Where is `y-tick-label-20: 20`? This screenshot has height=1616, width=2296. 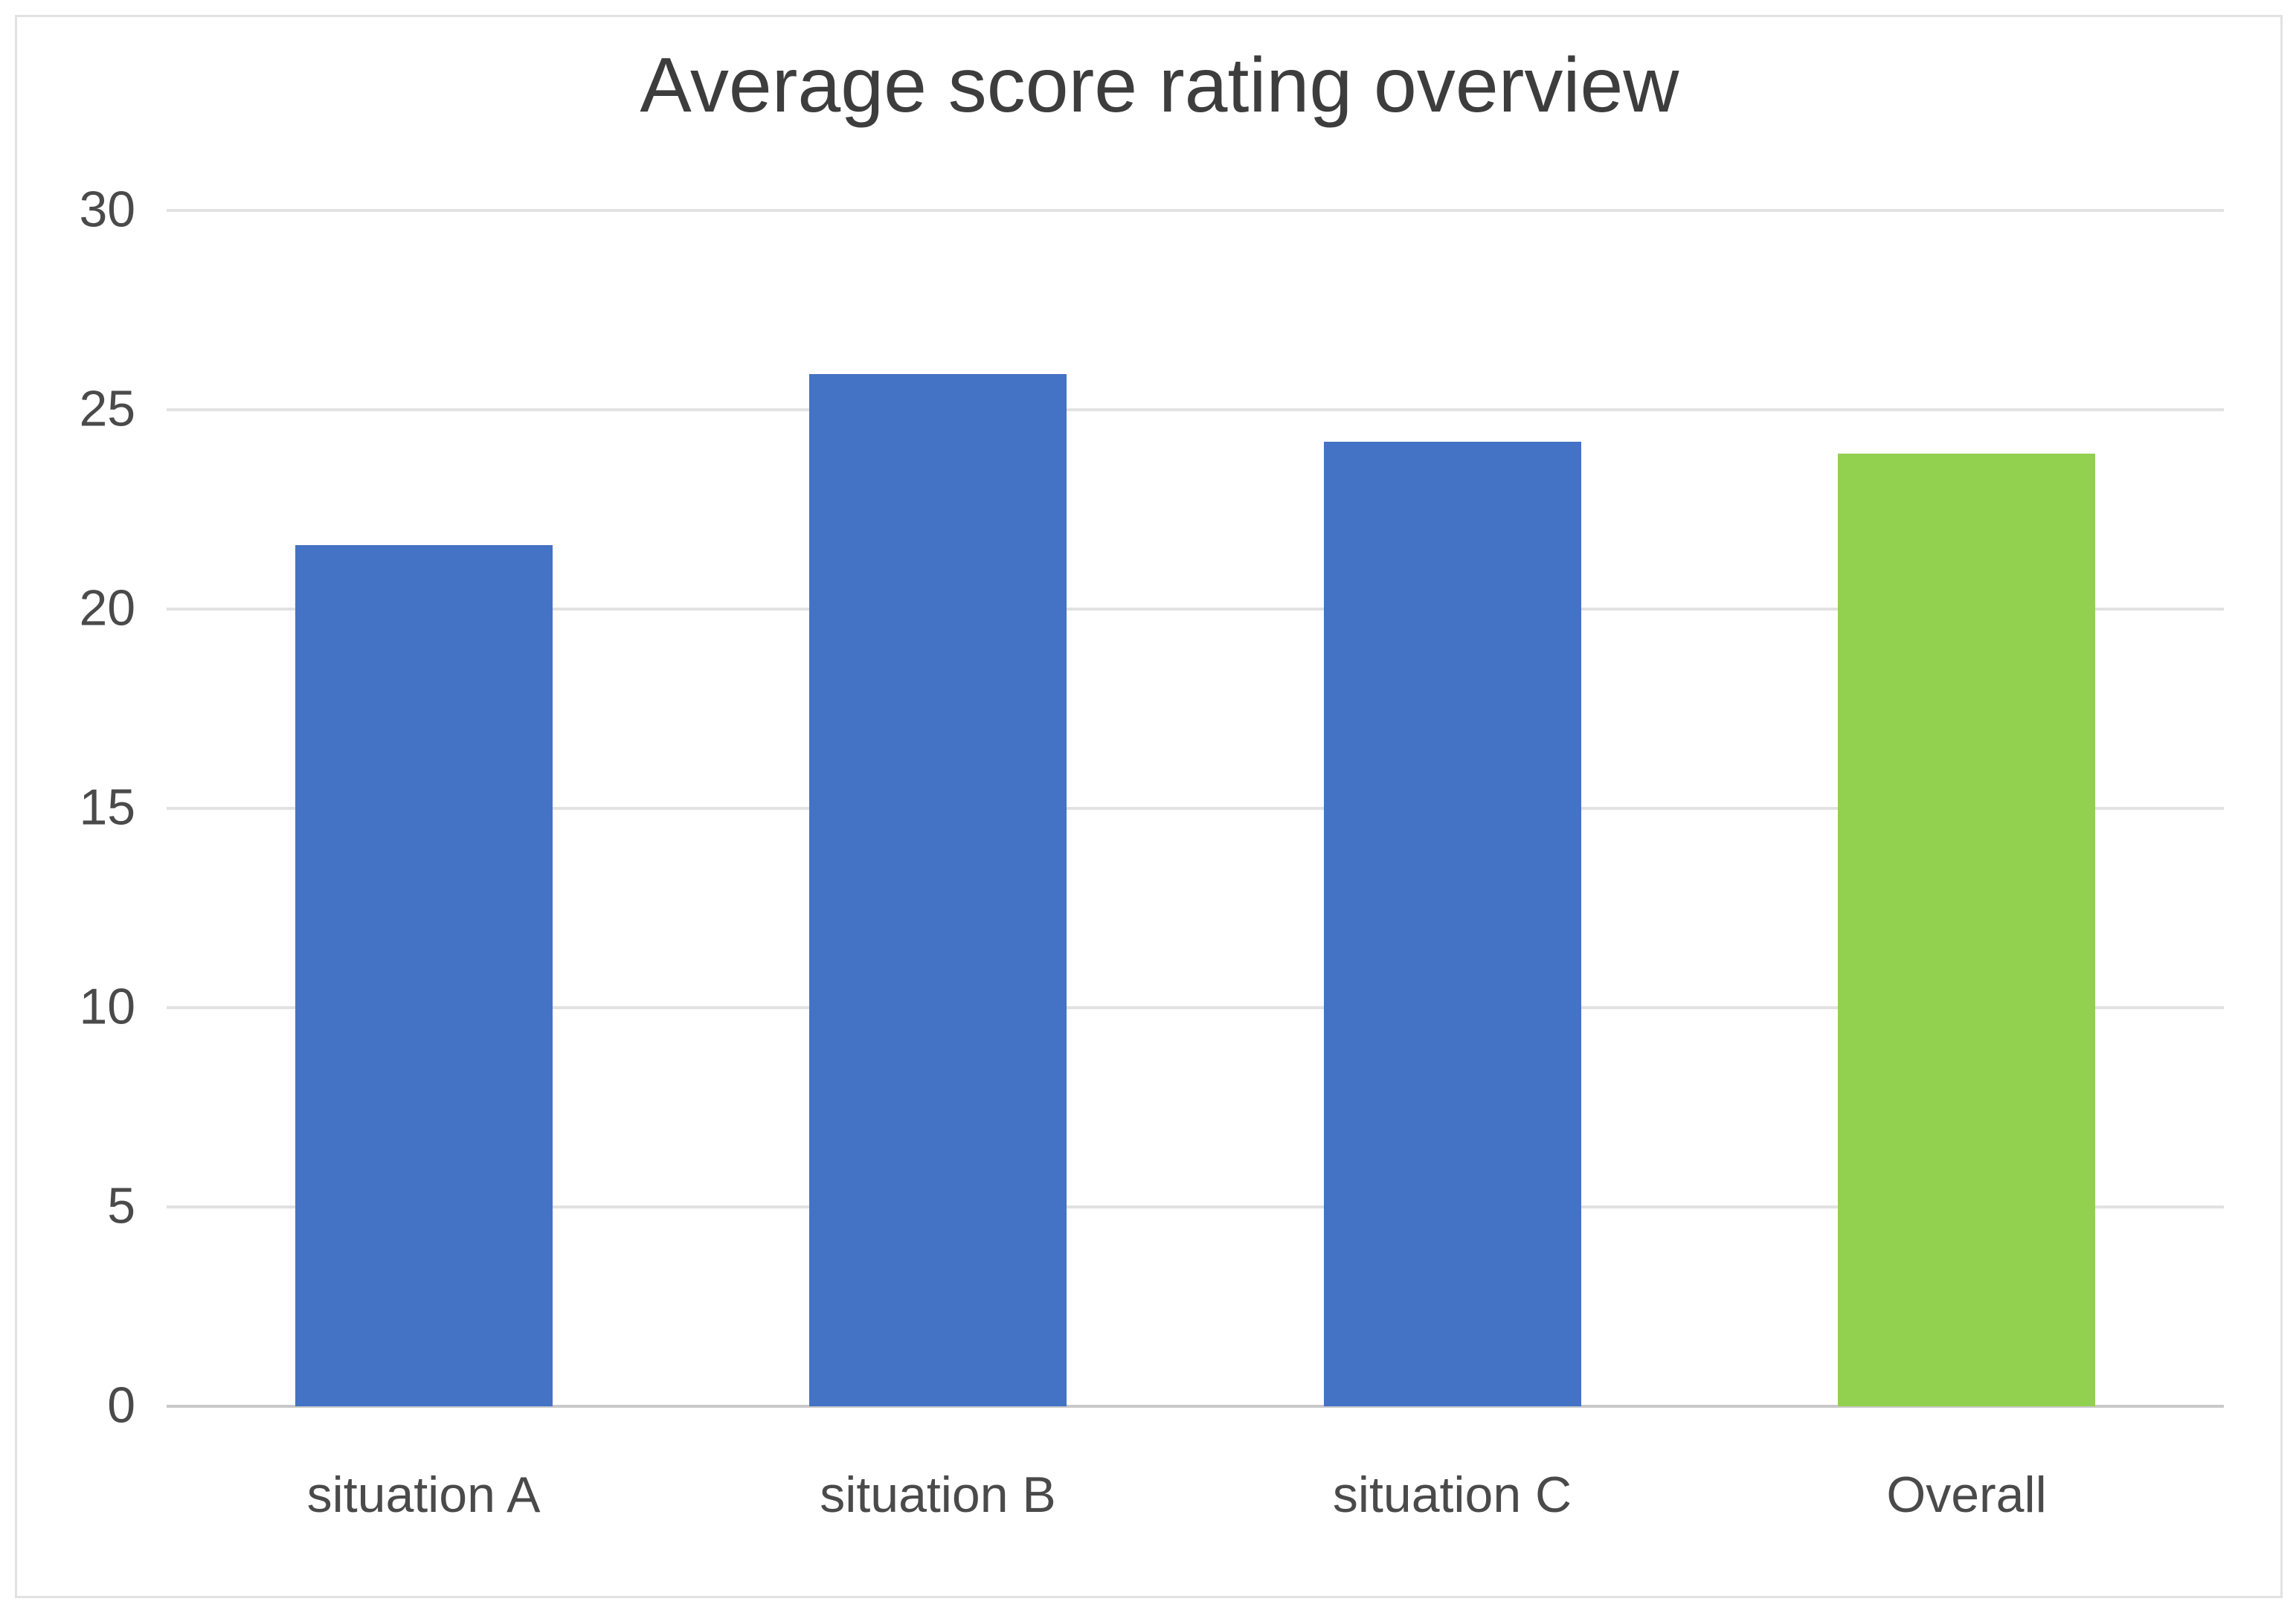
y-tick-label-20: 20 is located at coordinates (107, 608).